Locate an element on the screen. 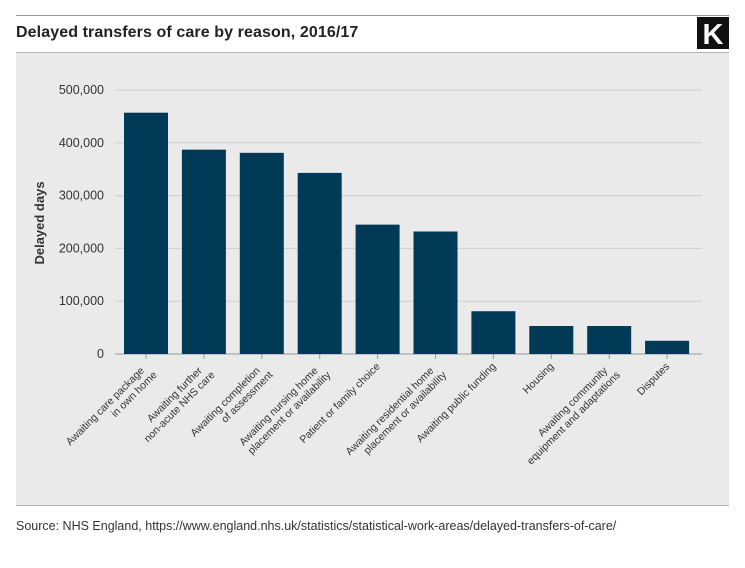 The width and height of the screenshot is (745, 568). x-tick-label-line: placement or availability is located at coordinates (405, 413).